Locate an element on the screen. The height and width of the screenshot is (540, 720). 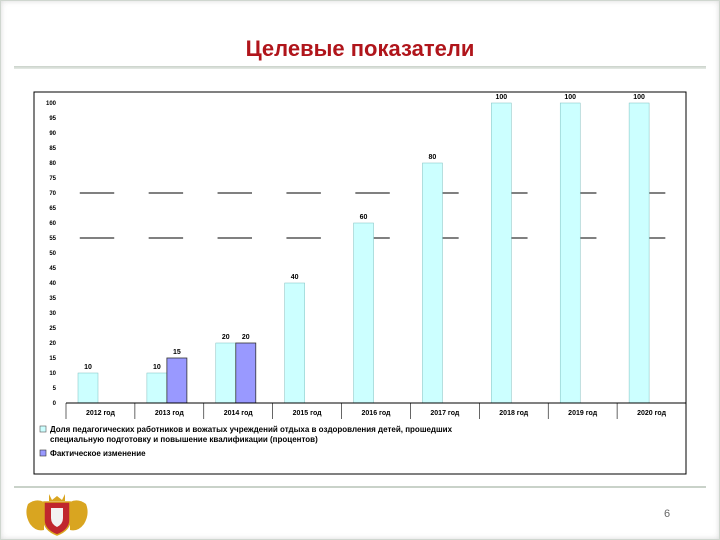
y-tick-label: 55 is located at coordinates (52, 239).